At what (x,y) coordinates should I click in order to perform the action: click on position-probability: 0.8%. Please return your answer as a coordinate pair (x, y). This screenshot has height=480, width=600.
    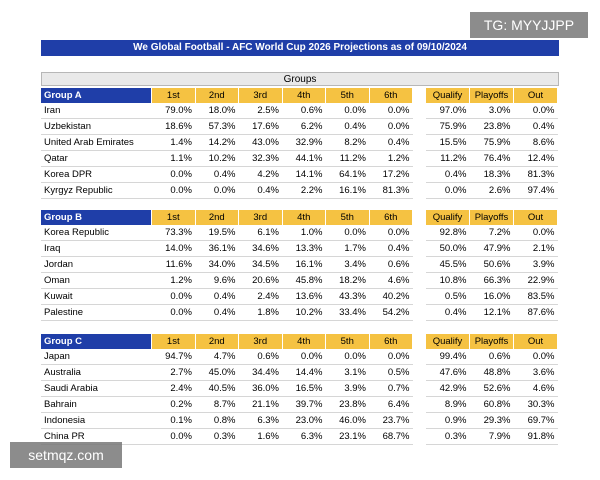
    Looking at the image, I should click on (217, 420).